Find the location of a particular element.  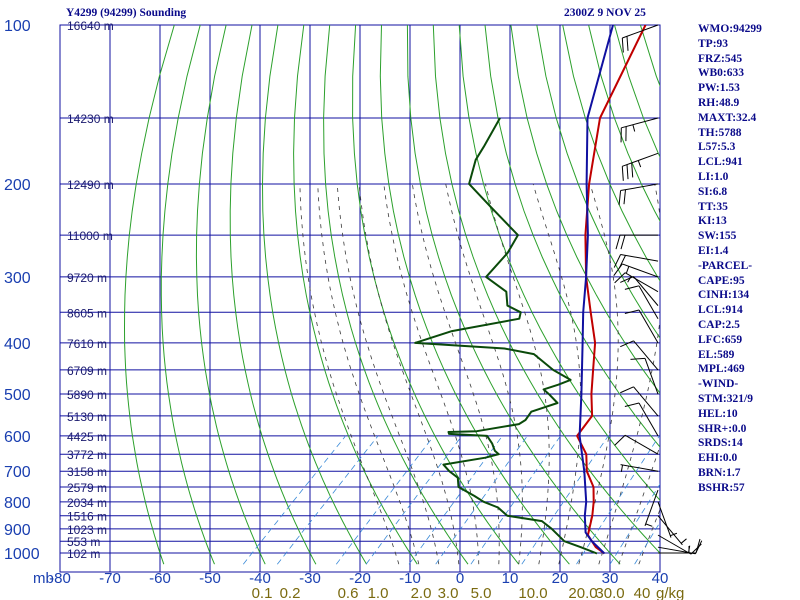

mixing-ratio-label: 3.0 is located at coordinates (448, 592).